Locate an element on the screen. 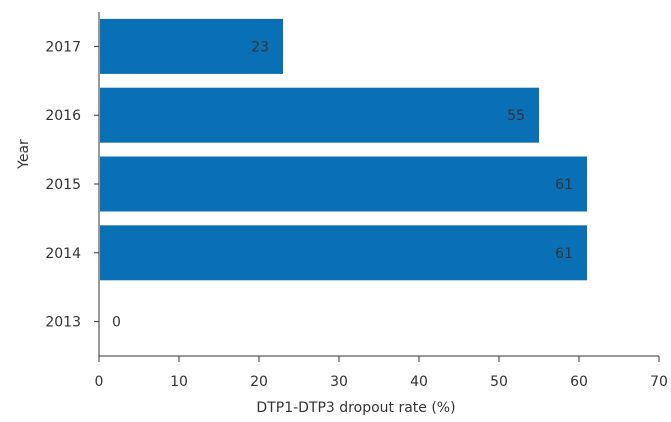 Image resolution: width=671 pixels, height=422 pixels. bar-2017 is located at coordinates (191, 46).